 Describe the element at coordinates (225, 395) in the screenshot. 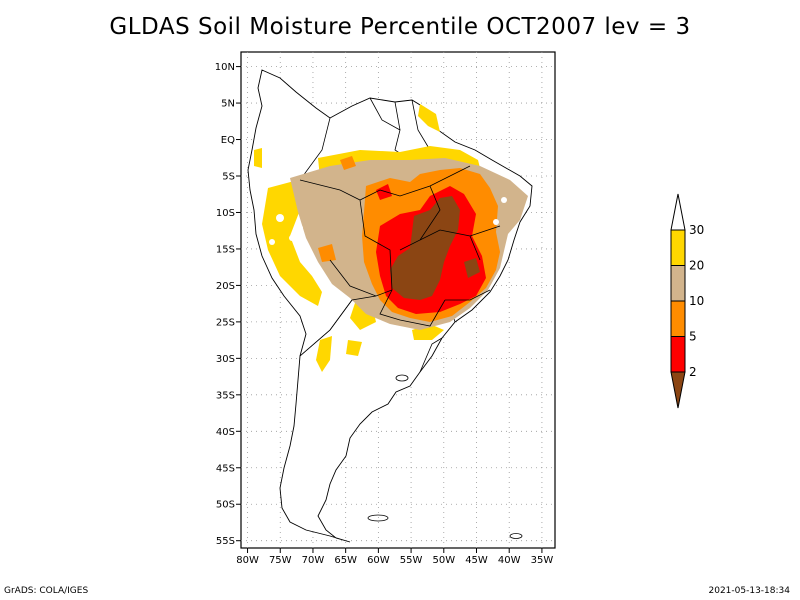

I see `lat-tick-label: 35S` at that location.